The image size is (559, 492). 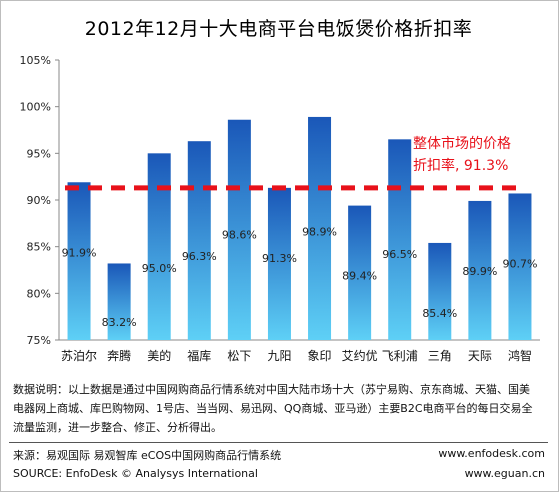 What do you see at coordinates (39, 153) in the screenshot?
I see `y-tick-label: 95%` at bounding box center [39, 153].